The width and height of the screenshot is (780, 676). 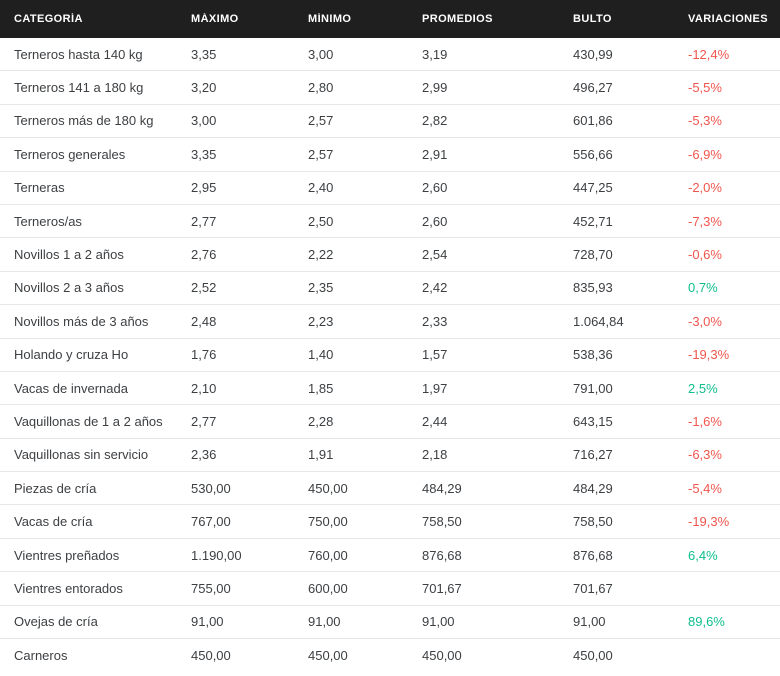 I want to click on cell-minimo: 1,40, so click(x=321, y=355).